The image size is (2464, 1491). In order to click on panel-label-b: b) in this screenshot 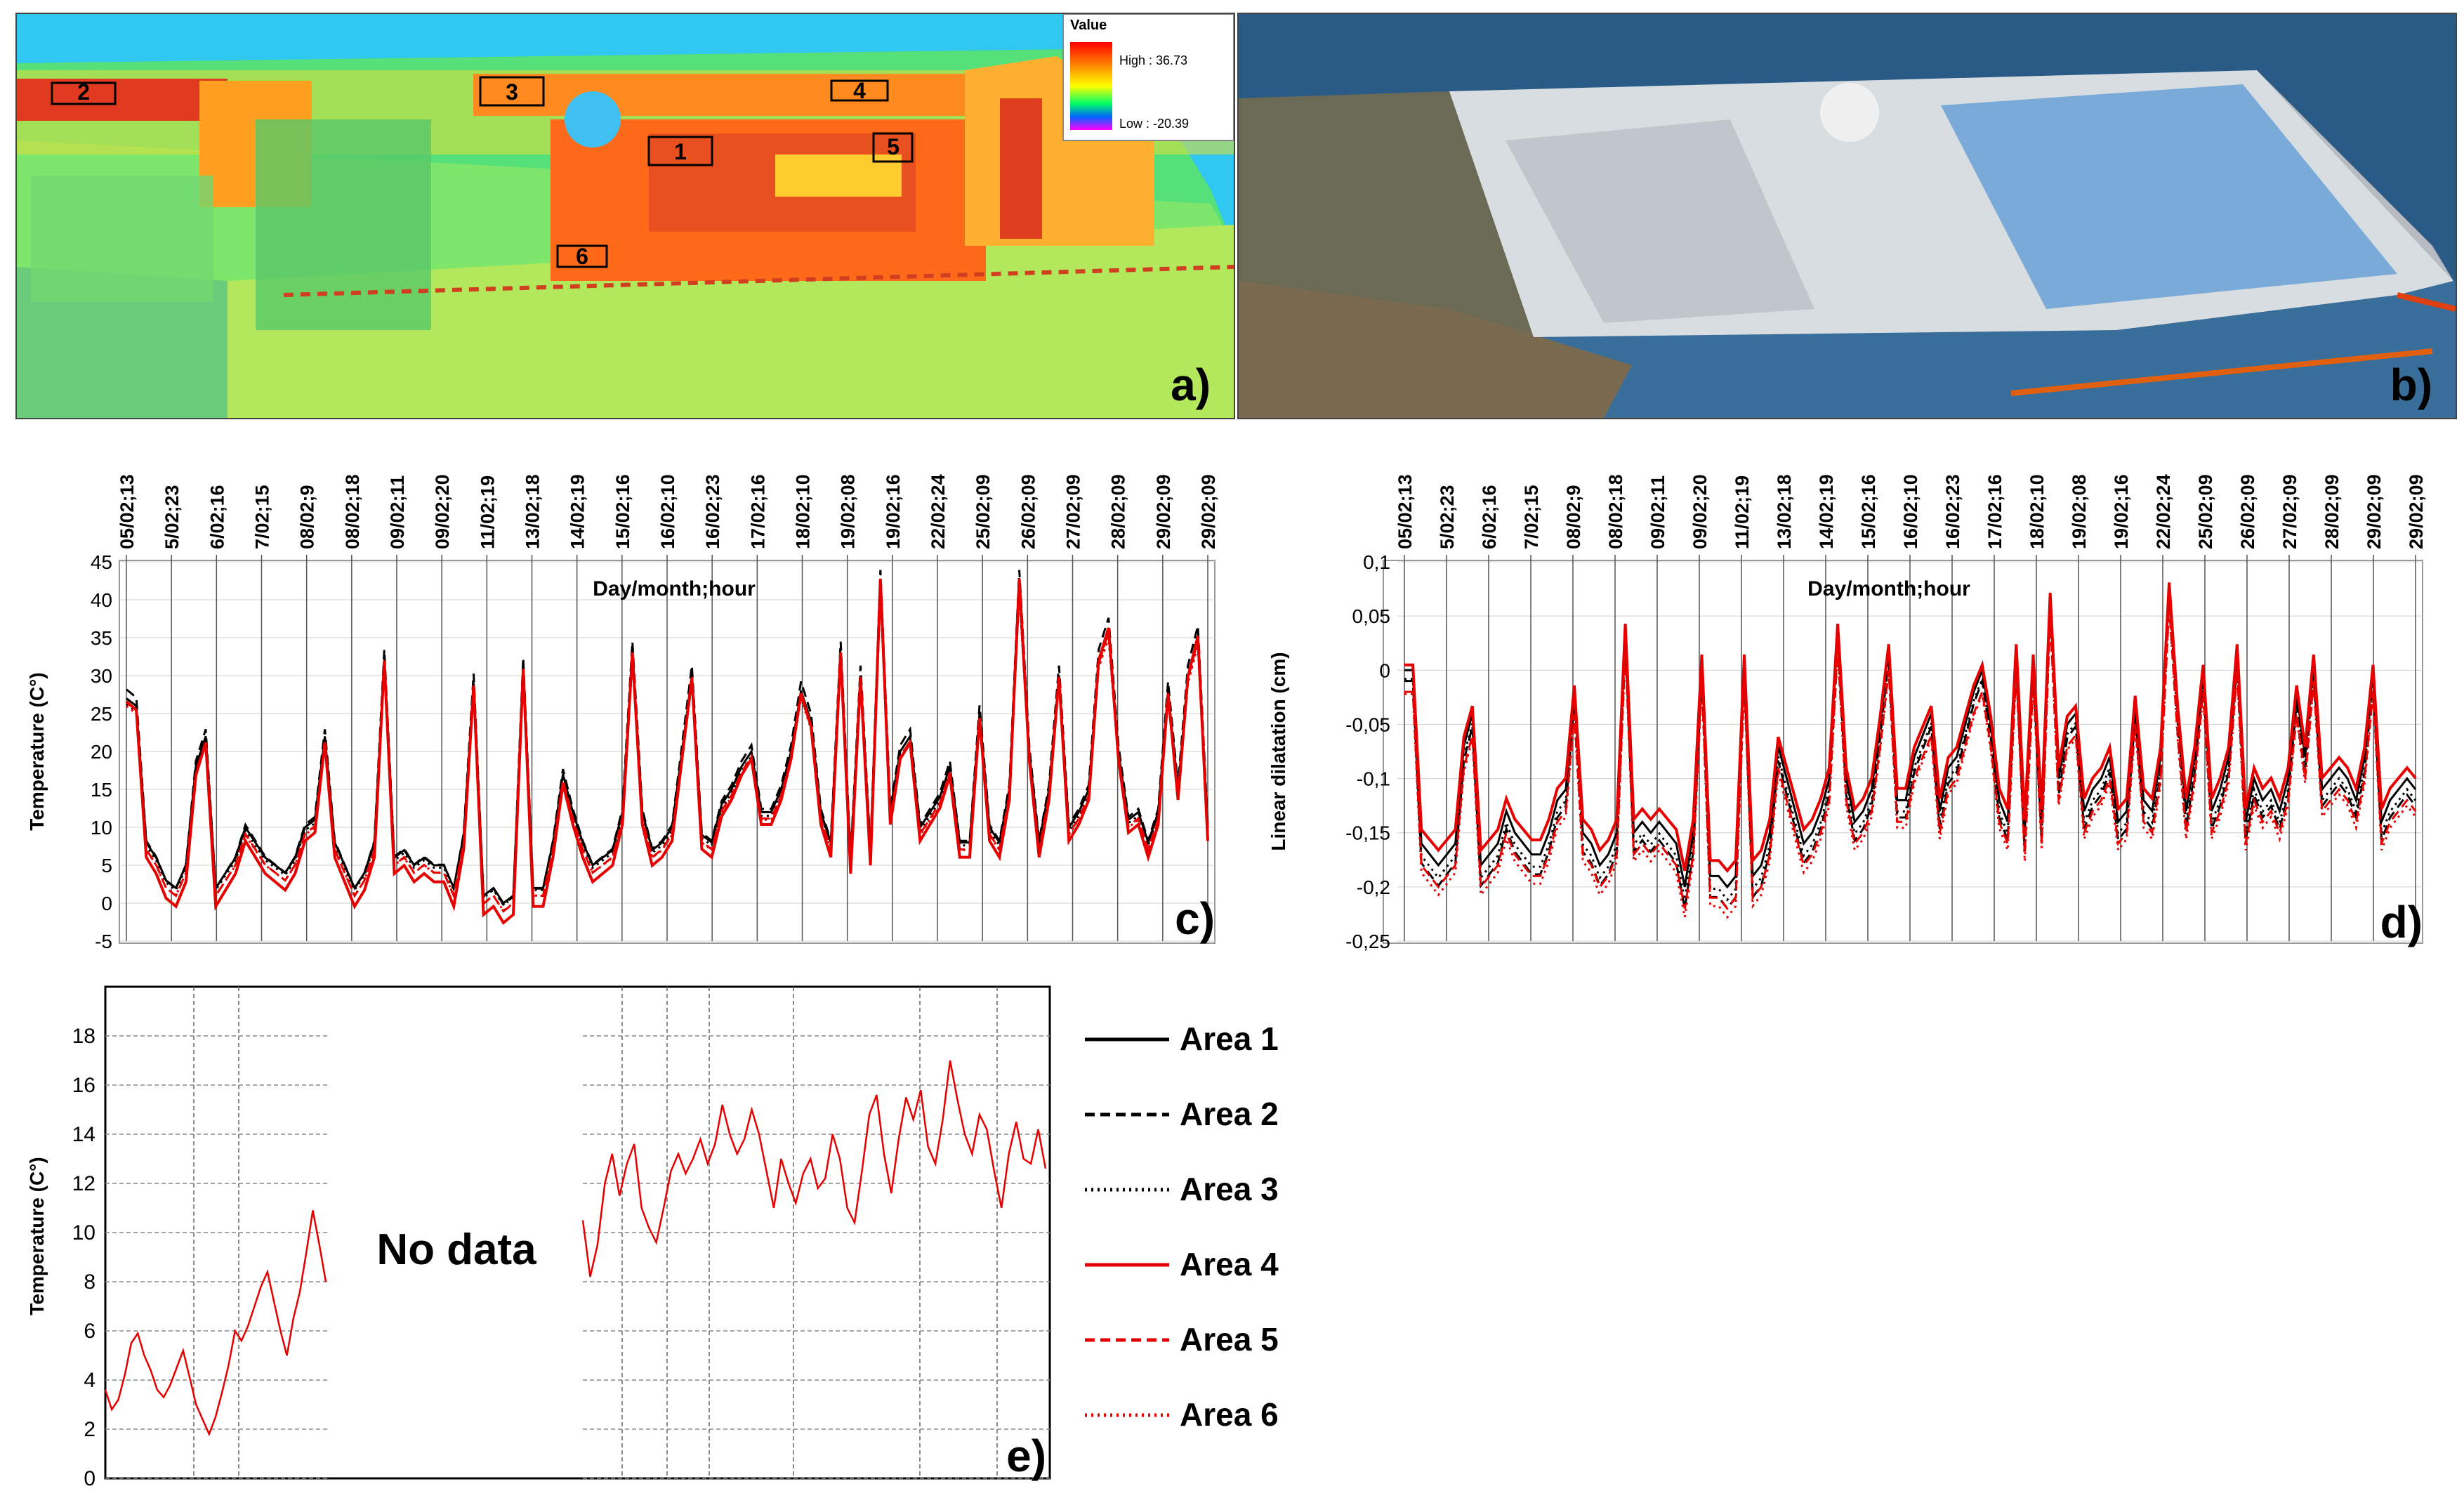, I will do `click(2411, 385)`.